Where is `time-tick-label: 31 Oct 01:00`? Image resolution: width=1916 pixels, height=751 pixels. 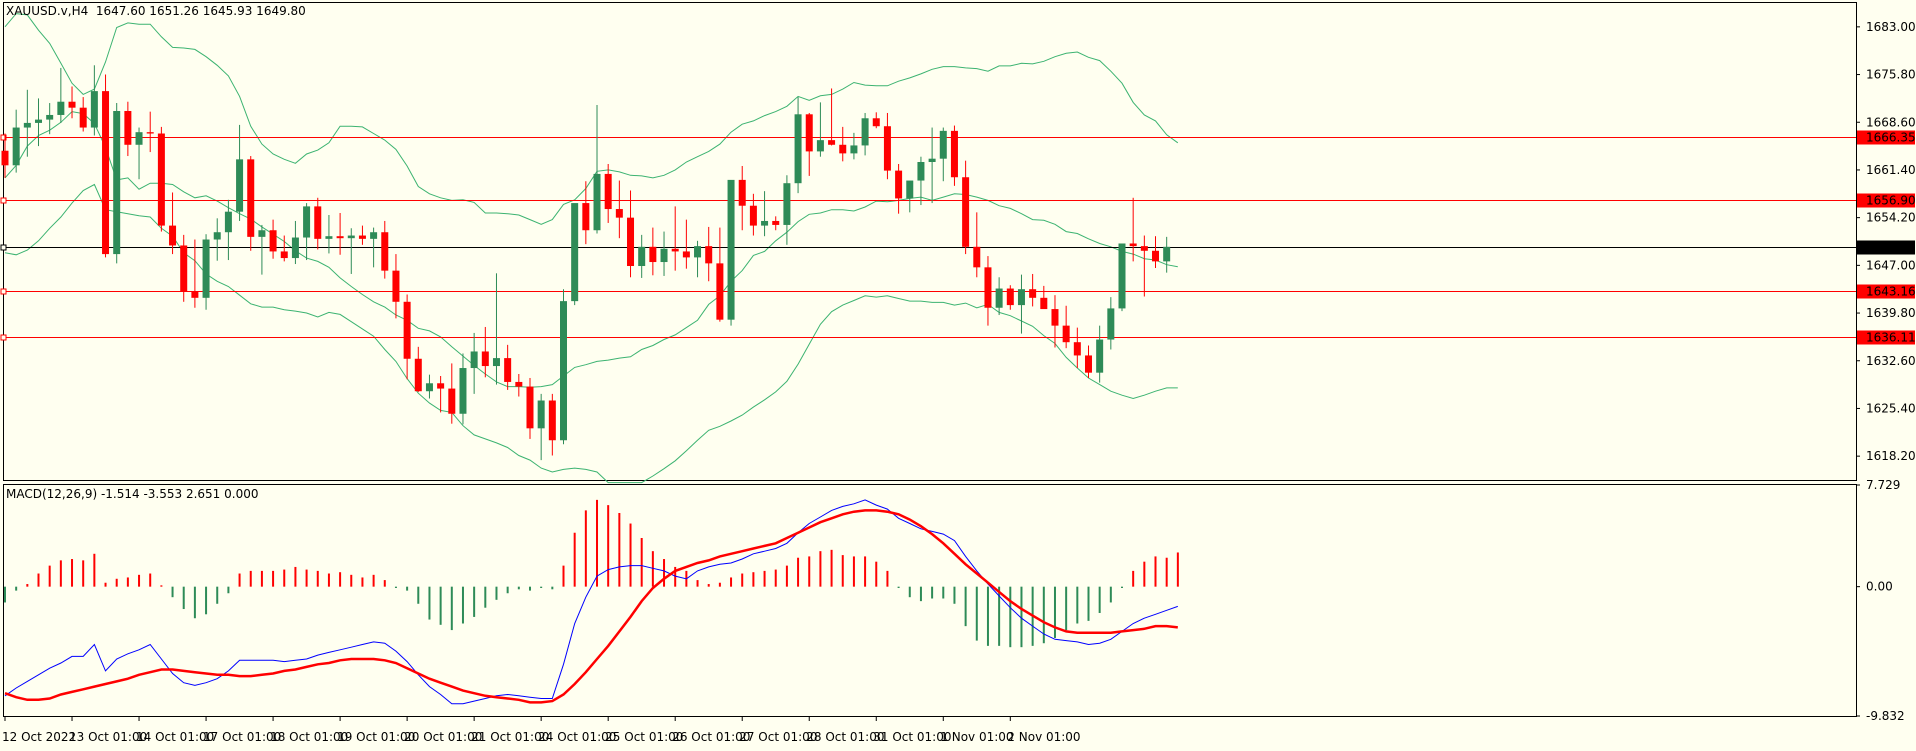 time-tick-label: 31 Oct 01:00 is located at coordinates (912, 737).